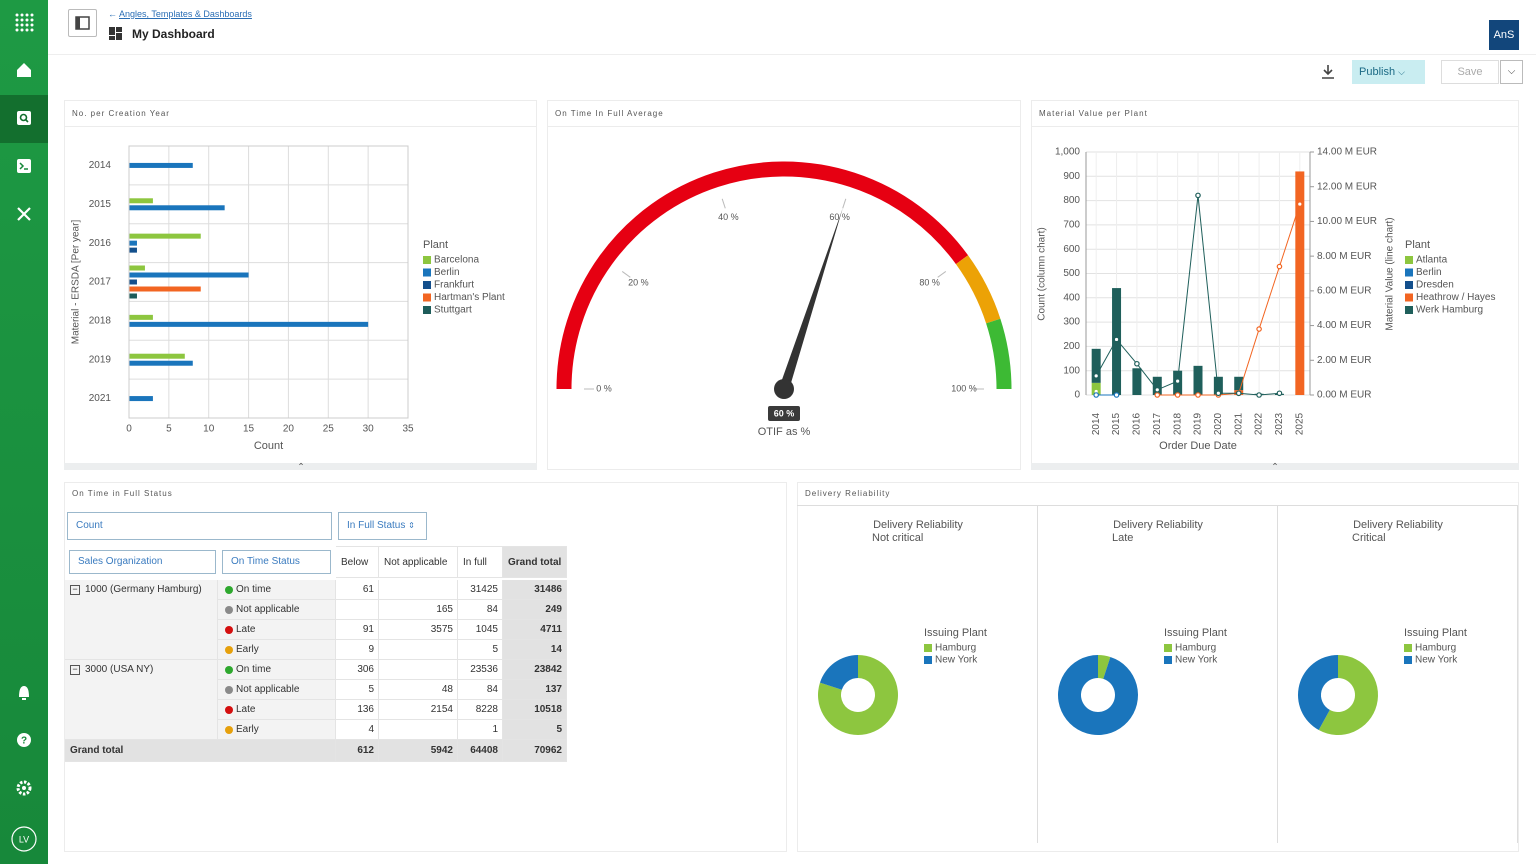  I want to click on value-cell: 2154, so click(418, 710).